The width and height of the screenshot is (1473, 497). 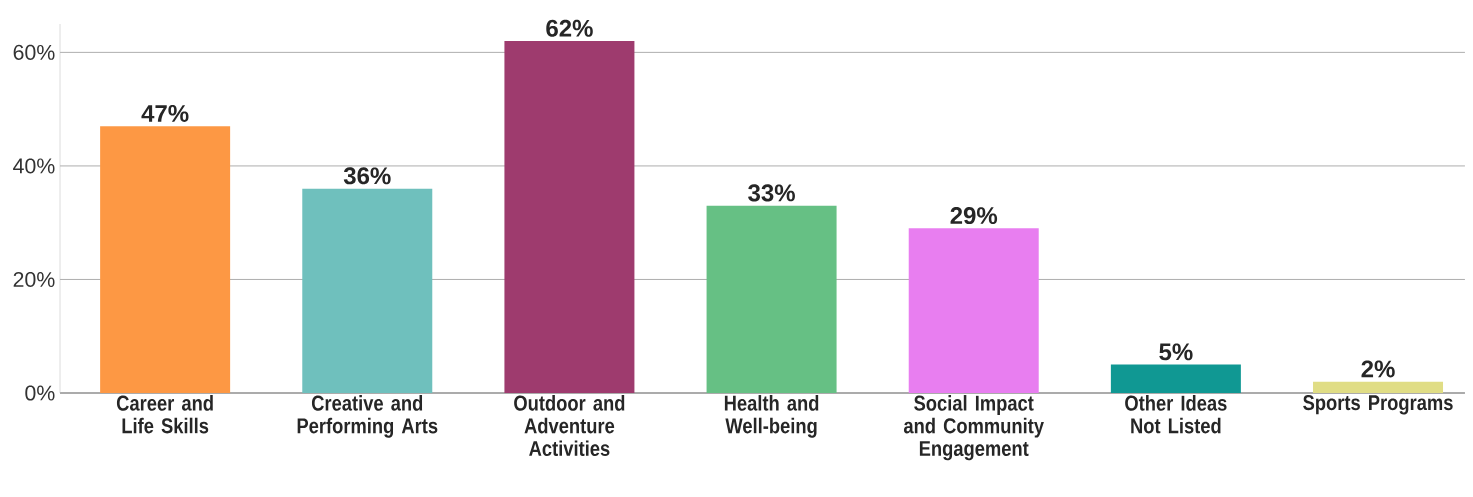 I want to click on y-tick-label: 60%, so click(x=34, y=52).